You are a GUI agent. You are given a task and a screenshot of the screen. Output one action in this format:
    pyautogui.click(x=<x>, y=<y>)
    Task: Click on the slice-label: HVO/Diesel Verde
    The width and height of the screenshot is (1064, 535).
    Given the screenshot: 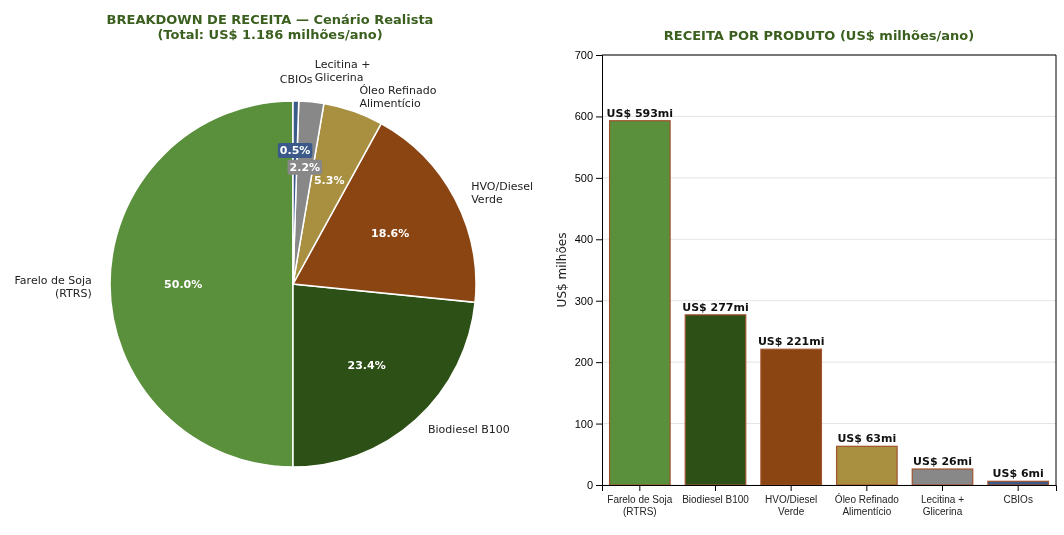 What is the action you would take?
    pyautogui.click(x=502, y=193)
    